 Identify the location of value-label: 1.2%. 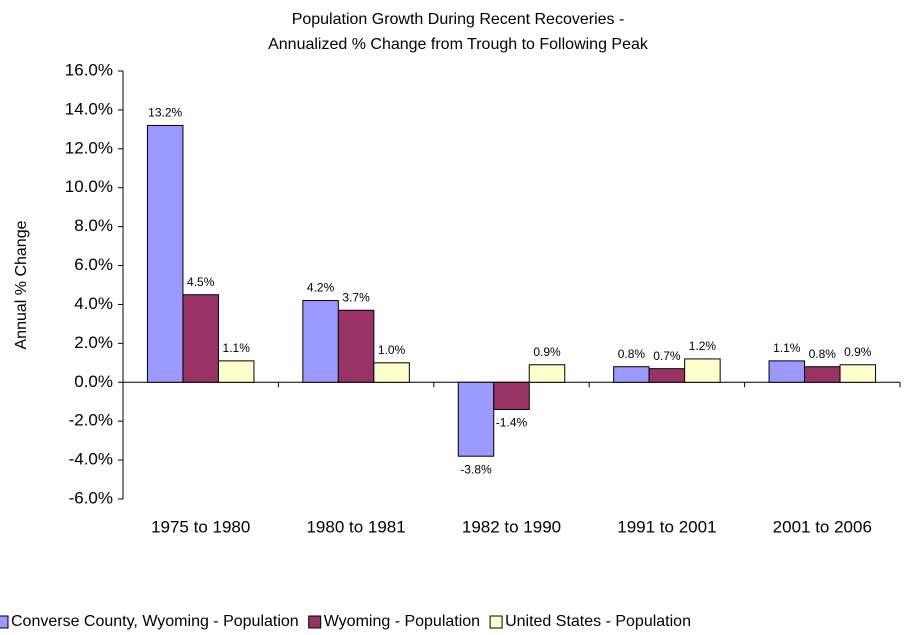
(703, 346).